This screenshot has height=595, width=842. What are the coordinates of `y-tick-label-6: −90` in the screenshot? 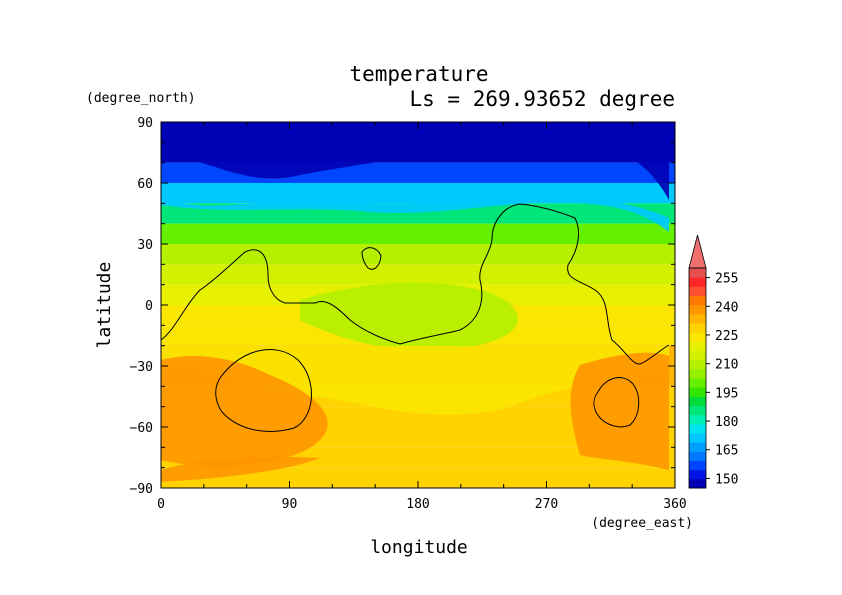 It's located at (141, 489).